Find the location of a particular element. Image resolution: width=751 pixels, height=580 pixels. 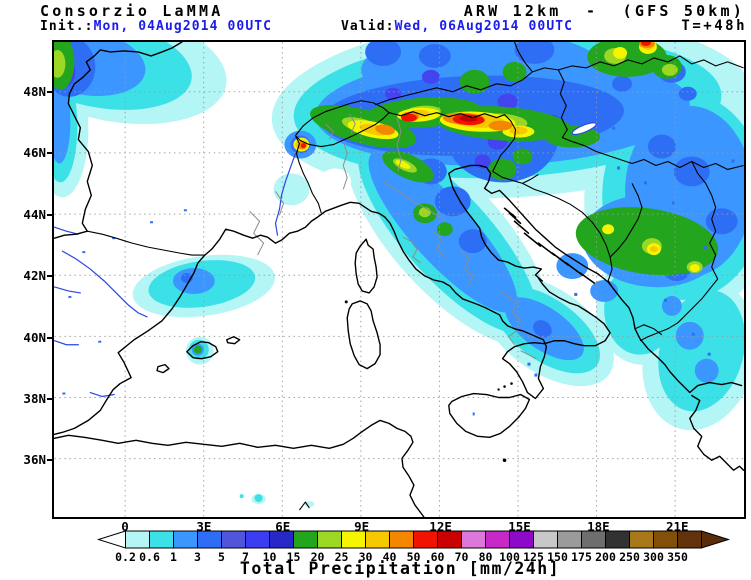

lat-label: 48N is located at coordinates (34, 91).